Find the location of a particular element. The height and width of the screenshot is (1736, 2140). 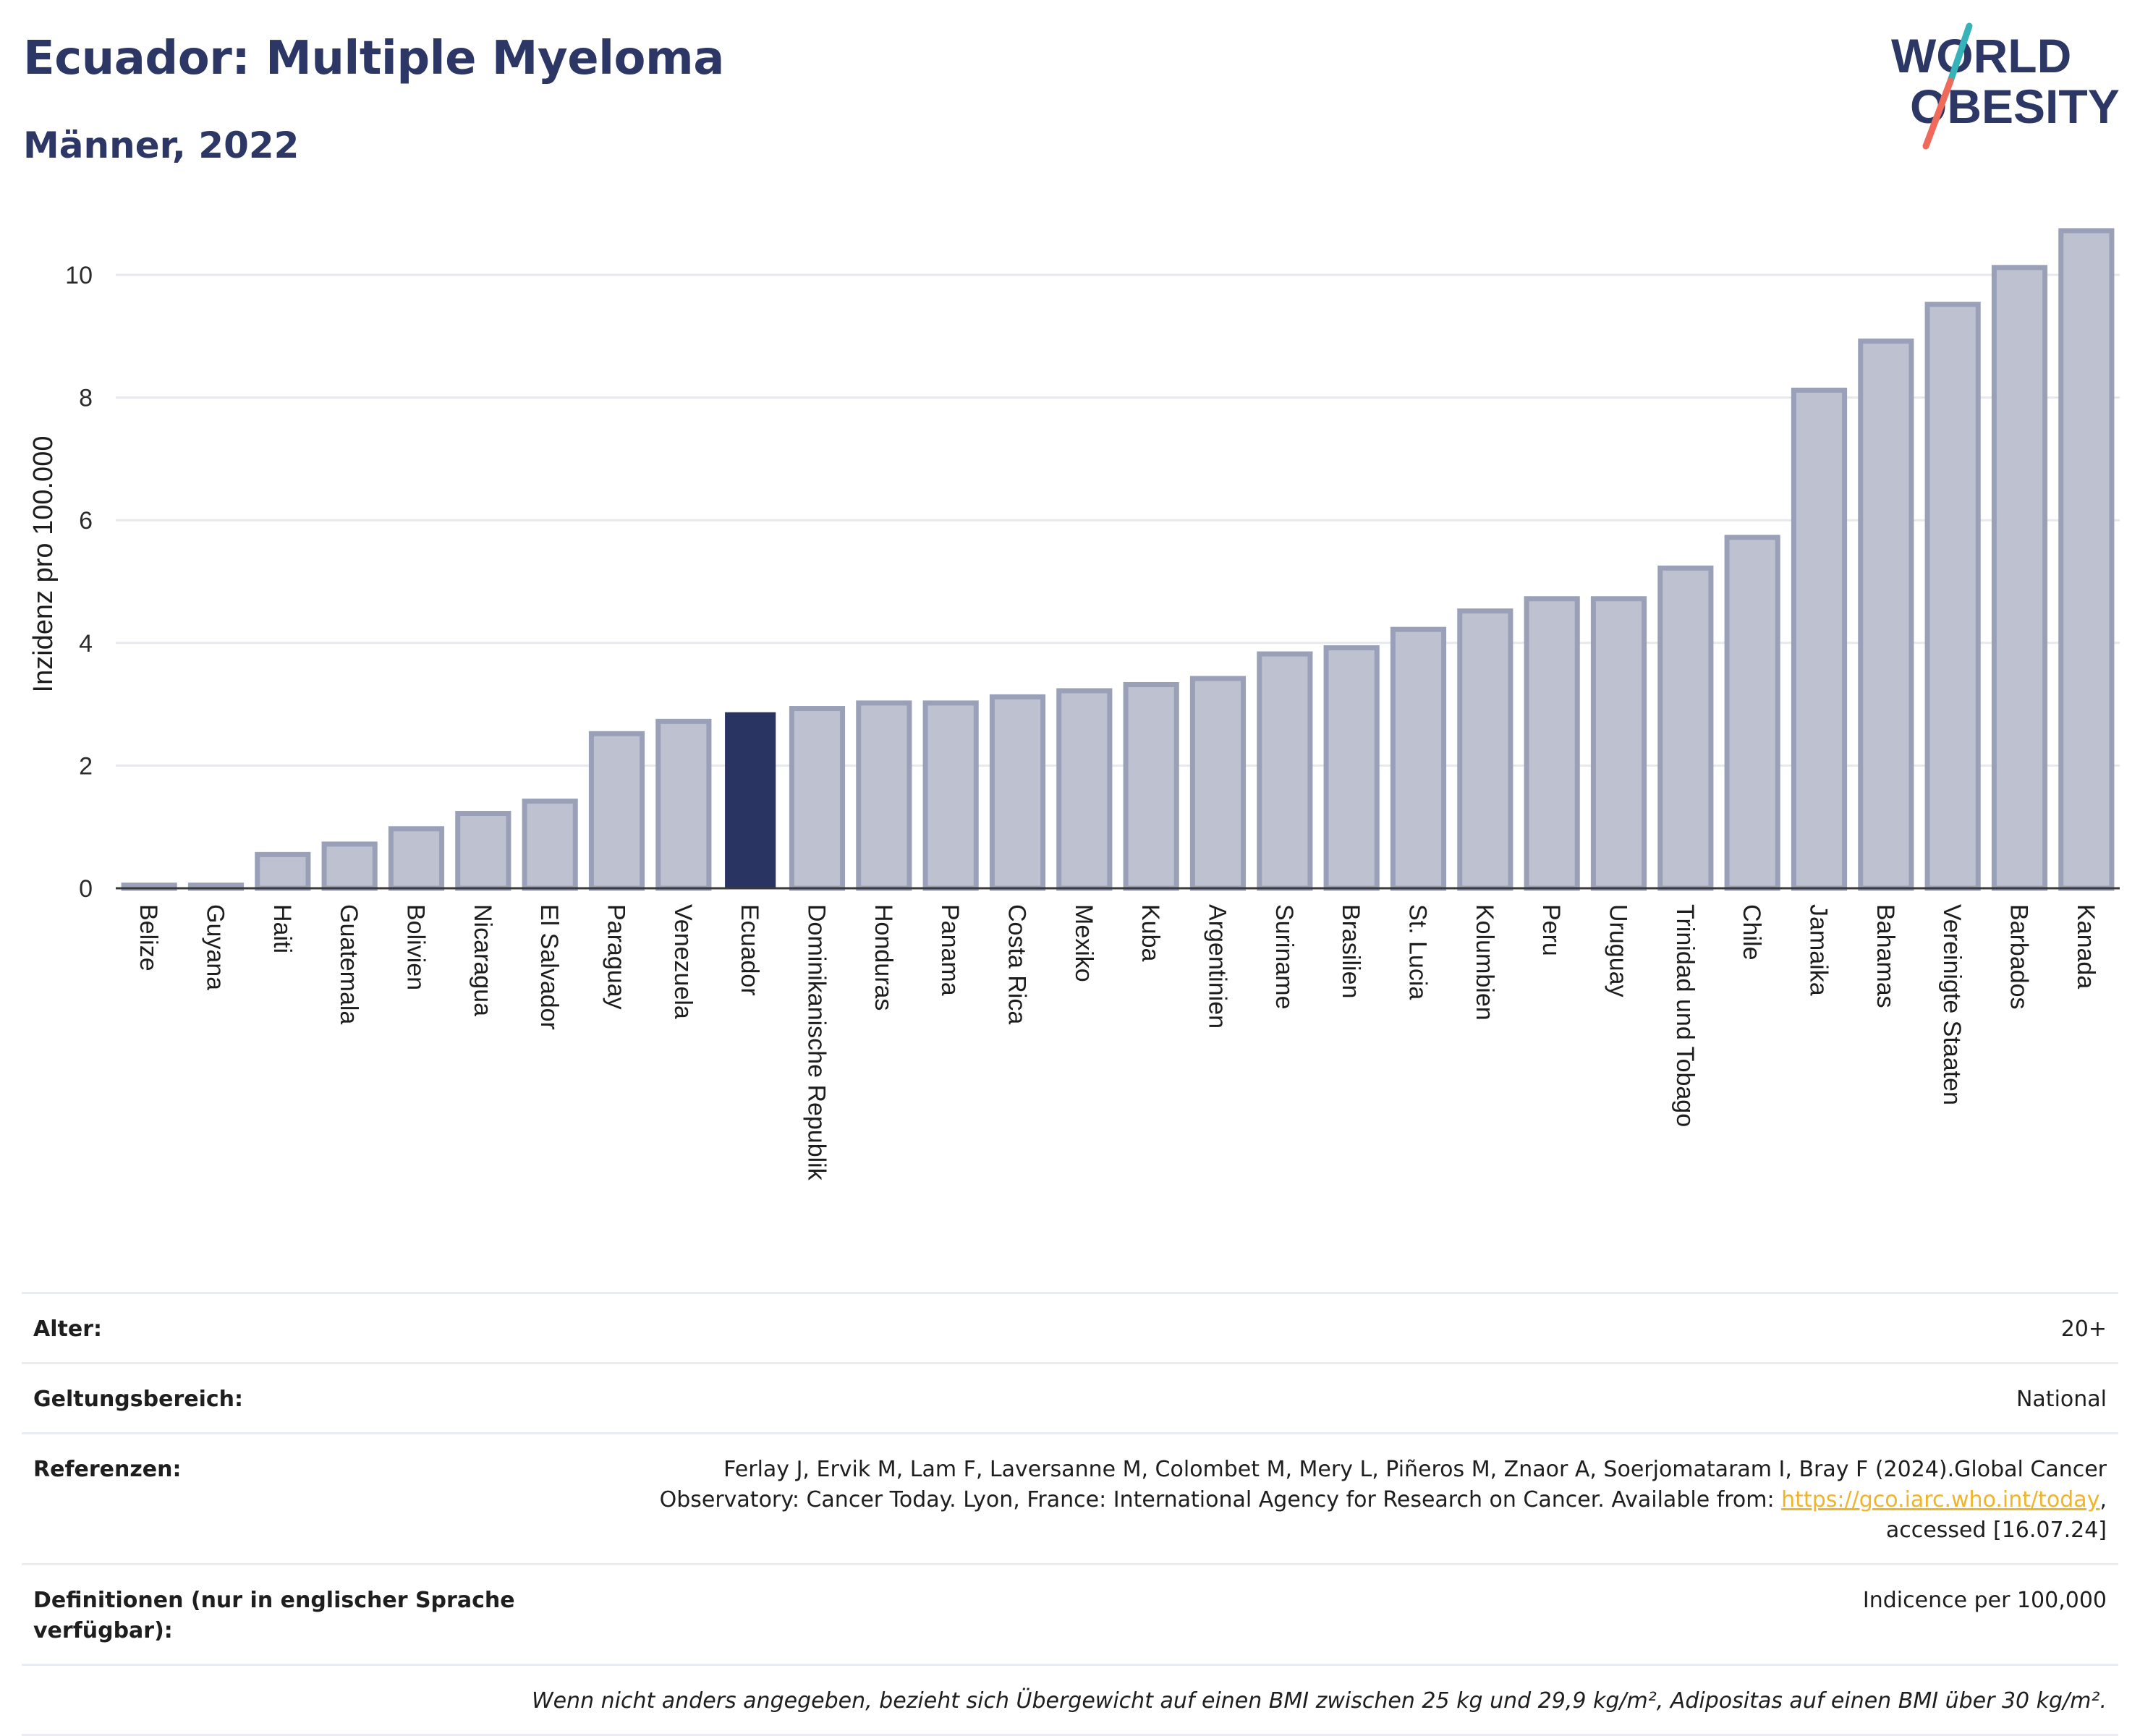

x-tick-label: Argentinien is located at coordinates (1217, 966).